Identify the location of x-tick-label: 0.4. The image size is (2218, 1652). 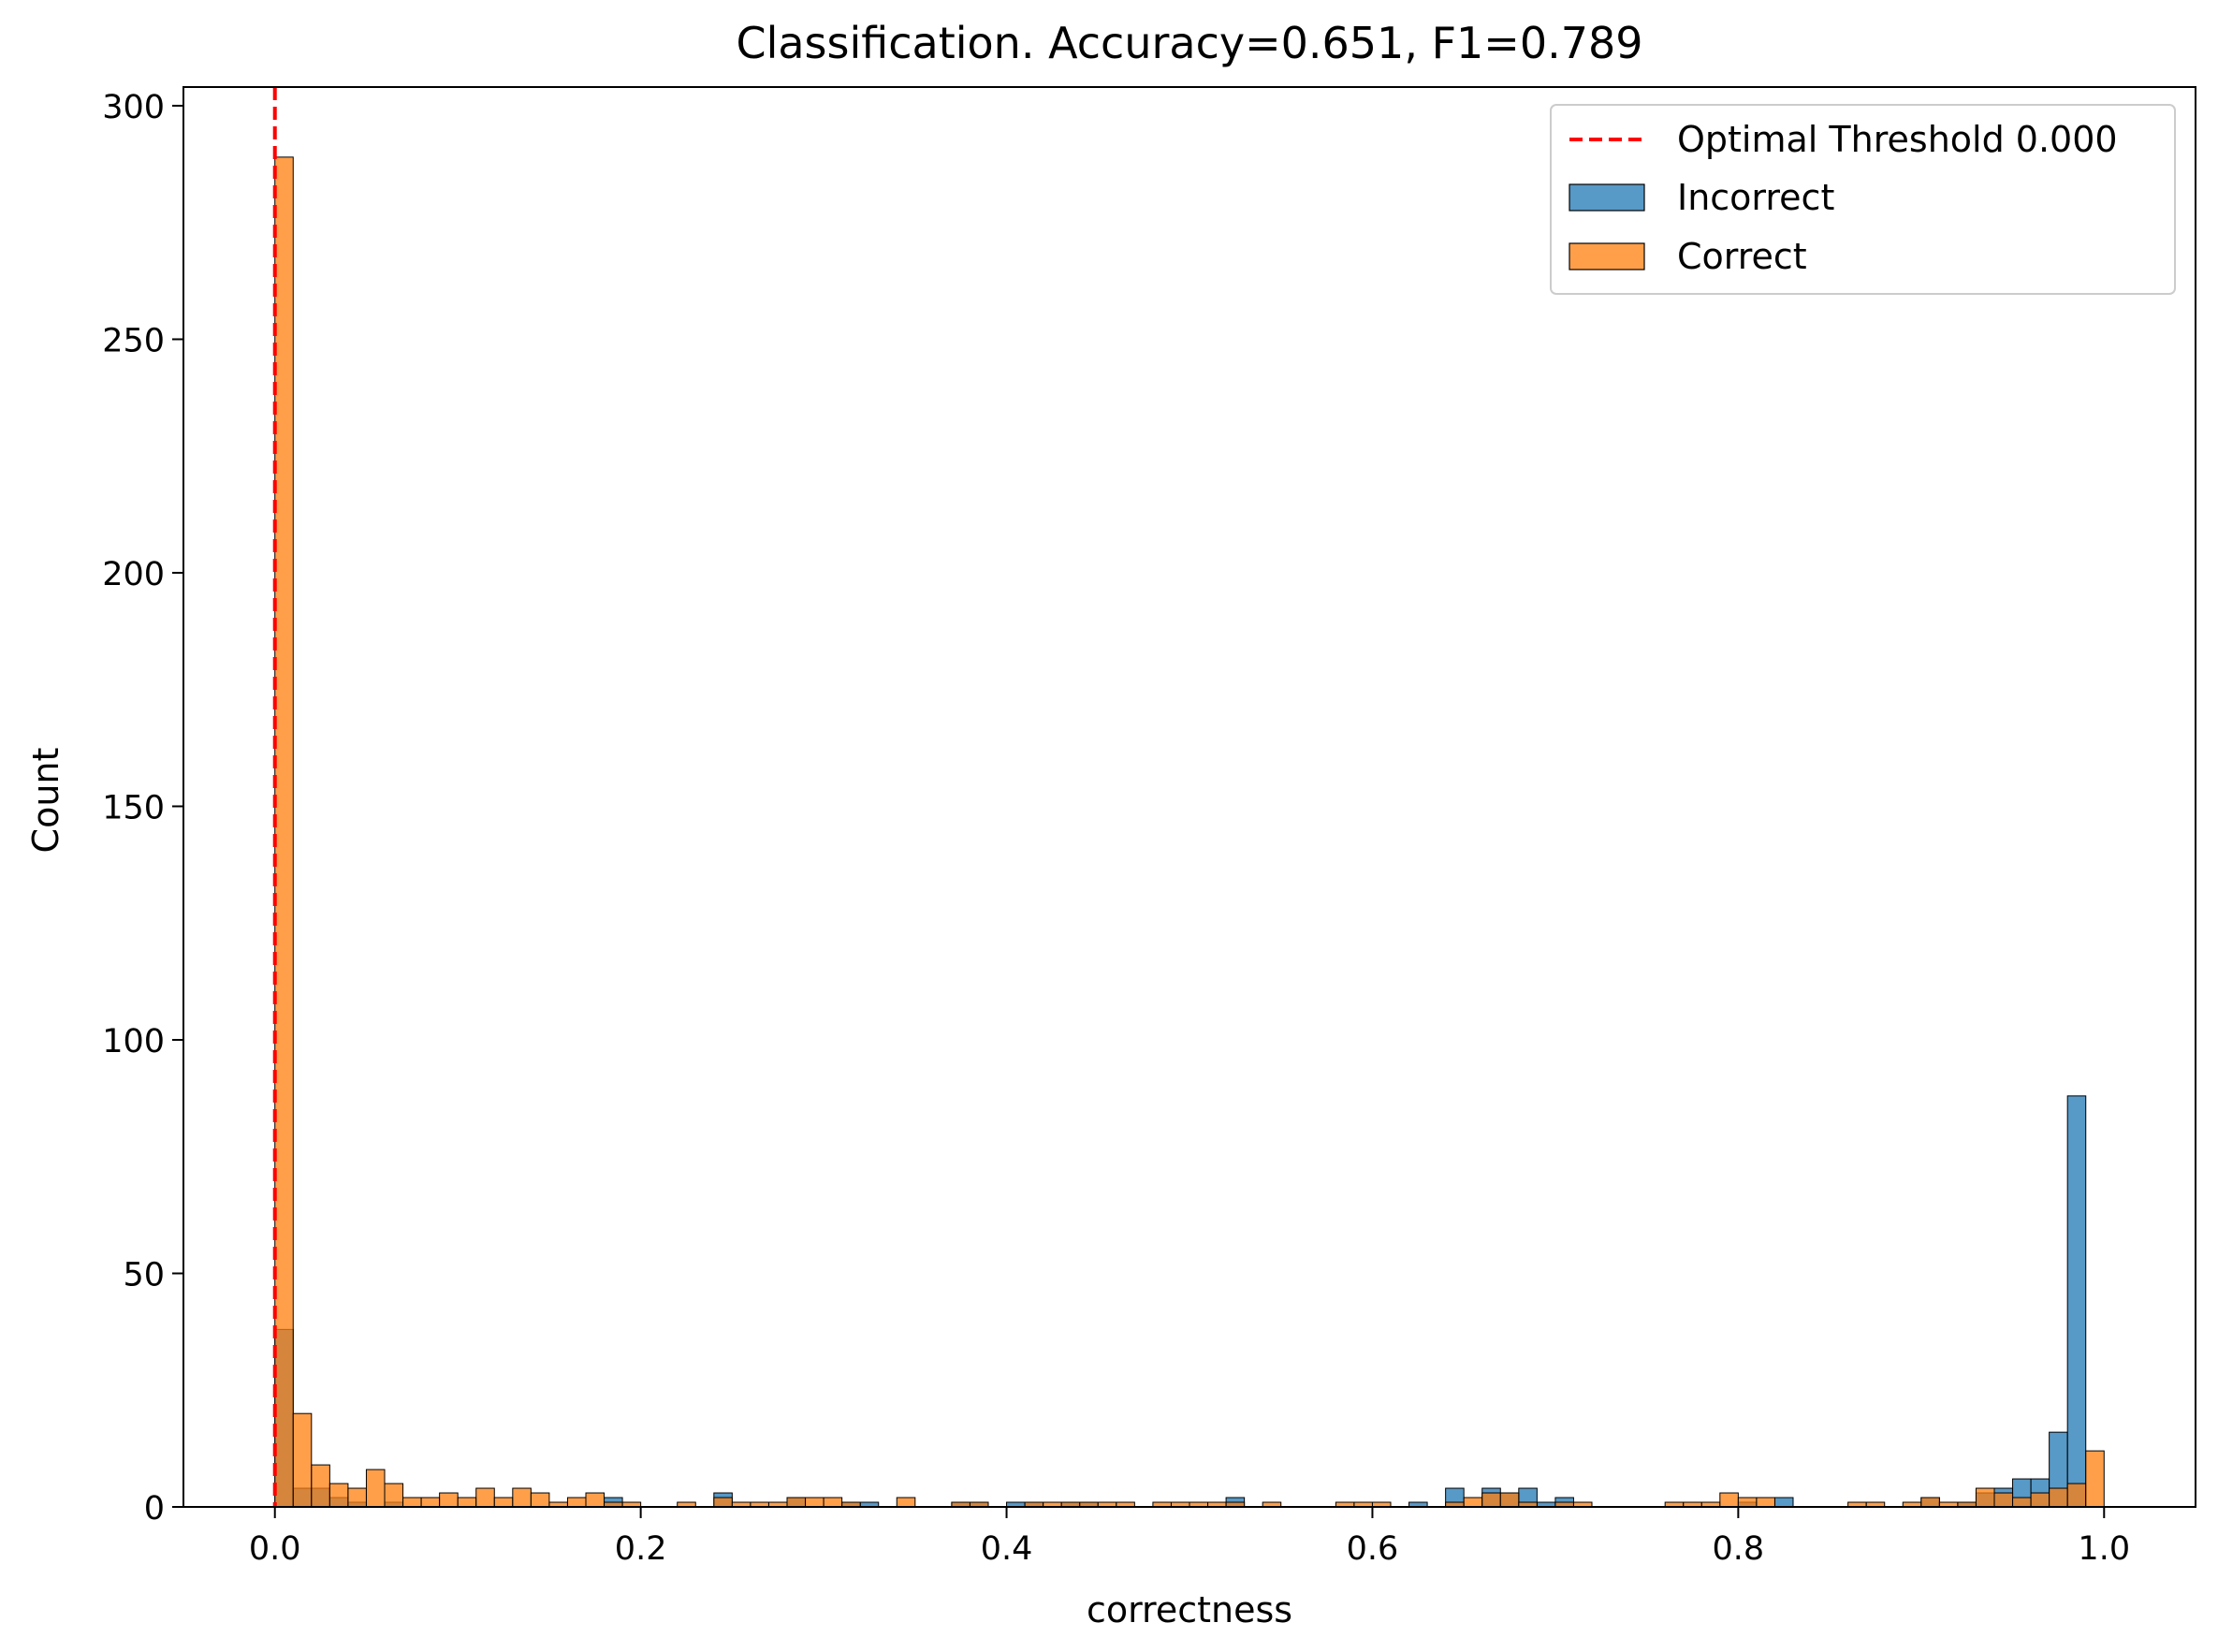
(1007, 1549).